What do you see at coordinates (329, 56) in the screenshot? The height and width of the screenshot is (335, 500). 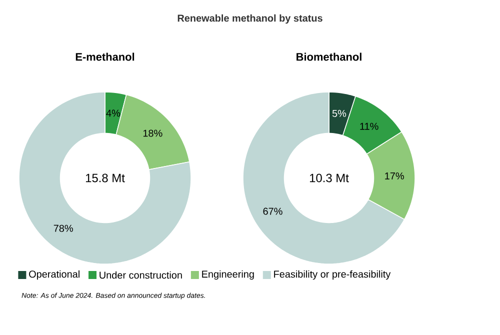 I see `slice-label: Biomethanol` at bounding box center [329, 56].